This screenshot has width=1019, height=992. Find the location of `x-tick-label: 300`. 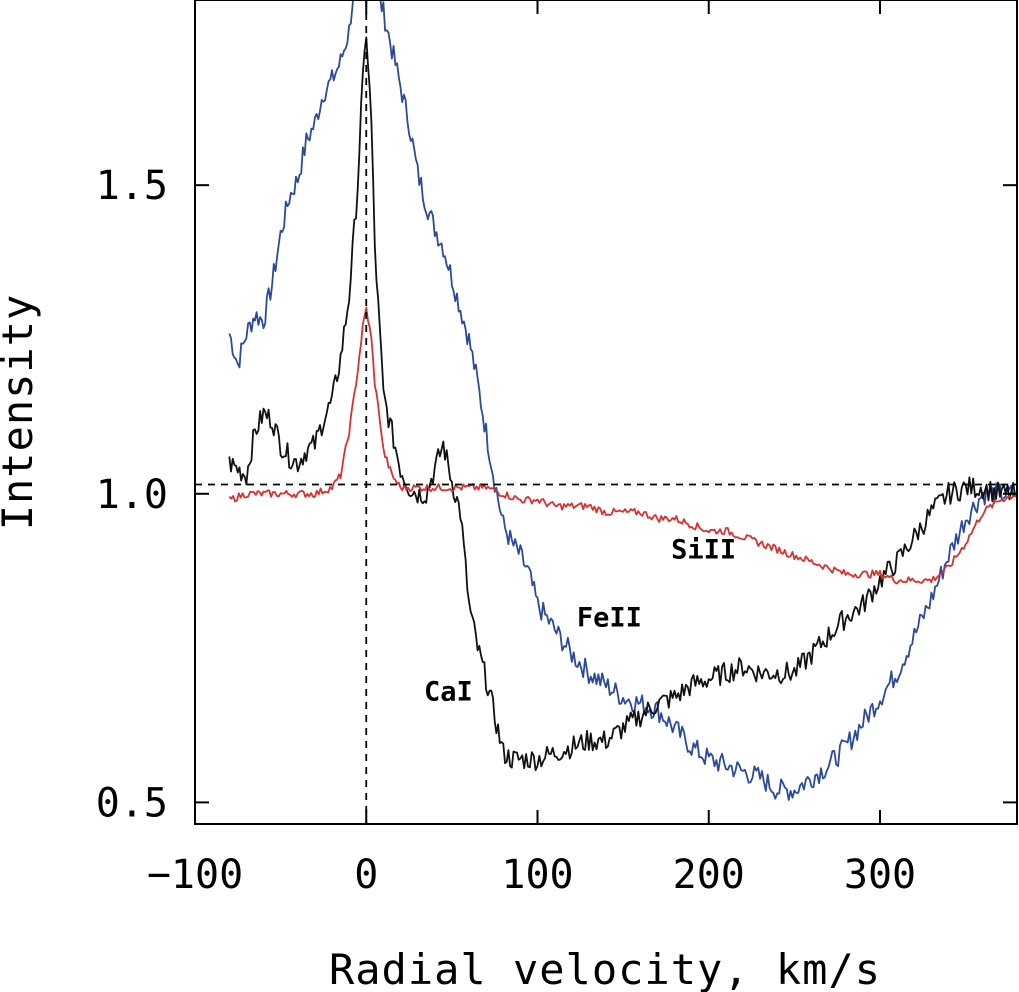

x-tick-label: 300 is located at coordinates (880, 875).